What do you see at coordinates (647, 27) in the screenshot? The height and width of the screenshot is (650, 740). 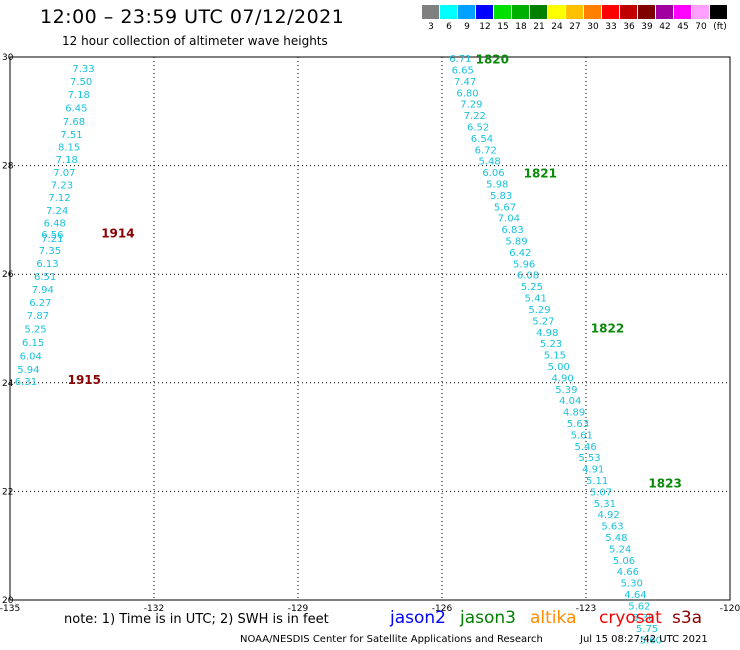 I see `colorbar-label: 39` at bounding box center [647, 27].